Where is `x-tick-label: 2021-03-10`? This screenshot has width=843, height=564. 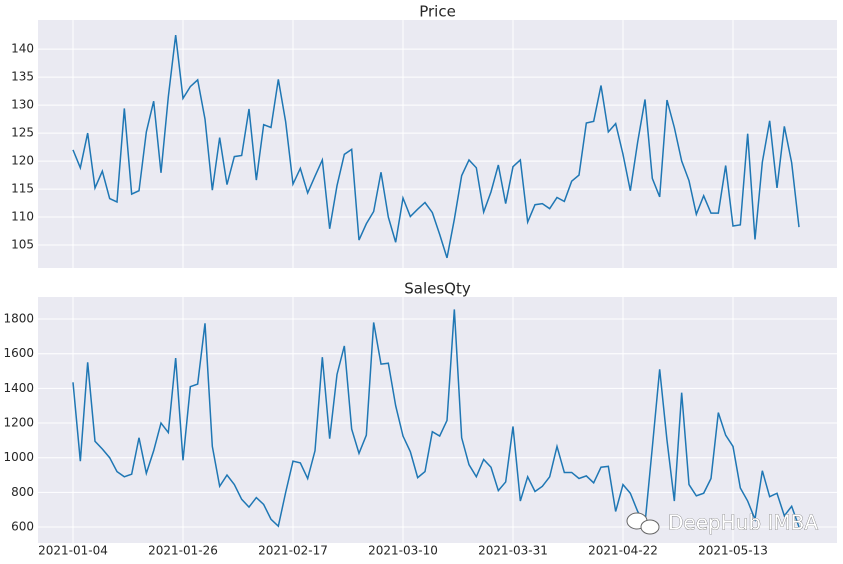
x-tick-label: 2021-03-10 is located at coordinates (403, 551).